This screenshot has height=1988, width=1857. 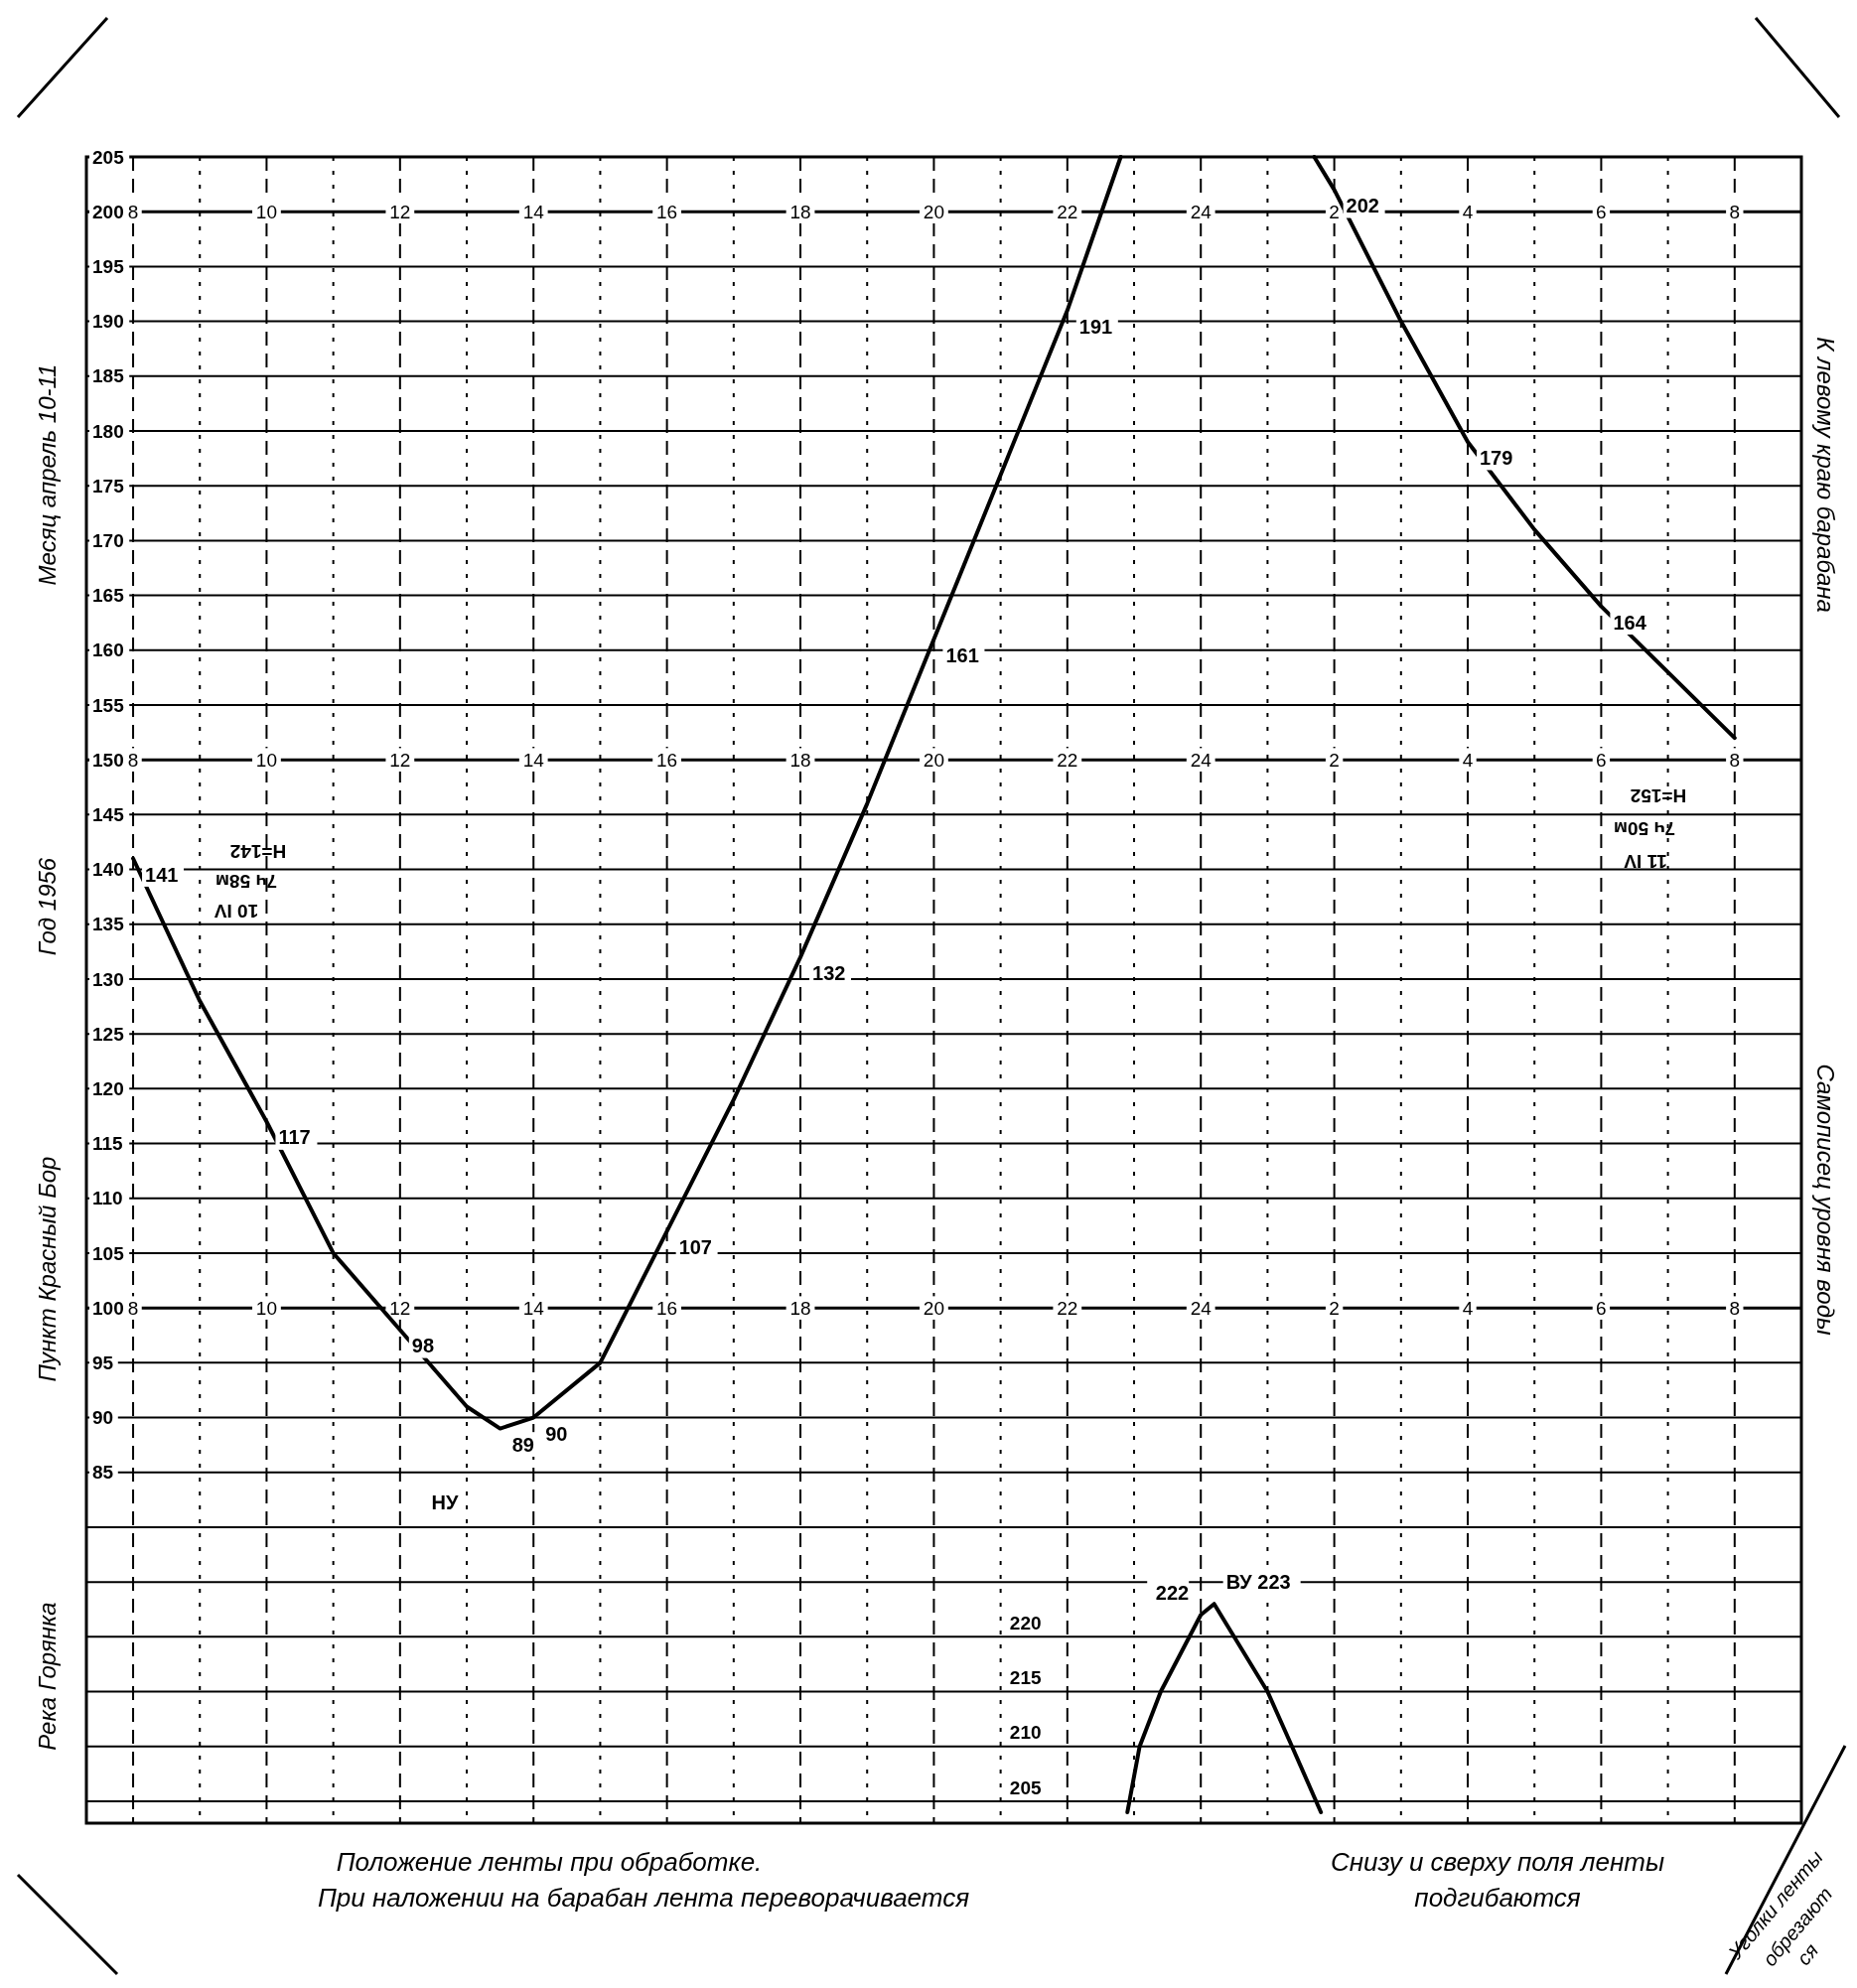 I want to click on data-label: 179, so click(x=1496, y=458).